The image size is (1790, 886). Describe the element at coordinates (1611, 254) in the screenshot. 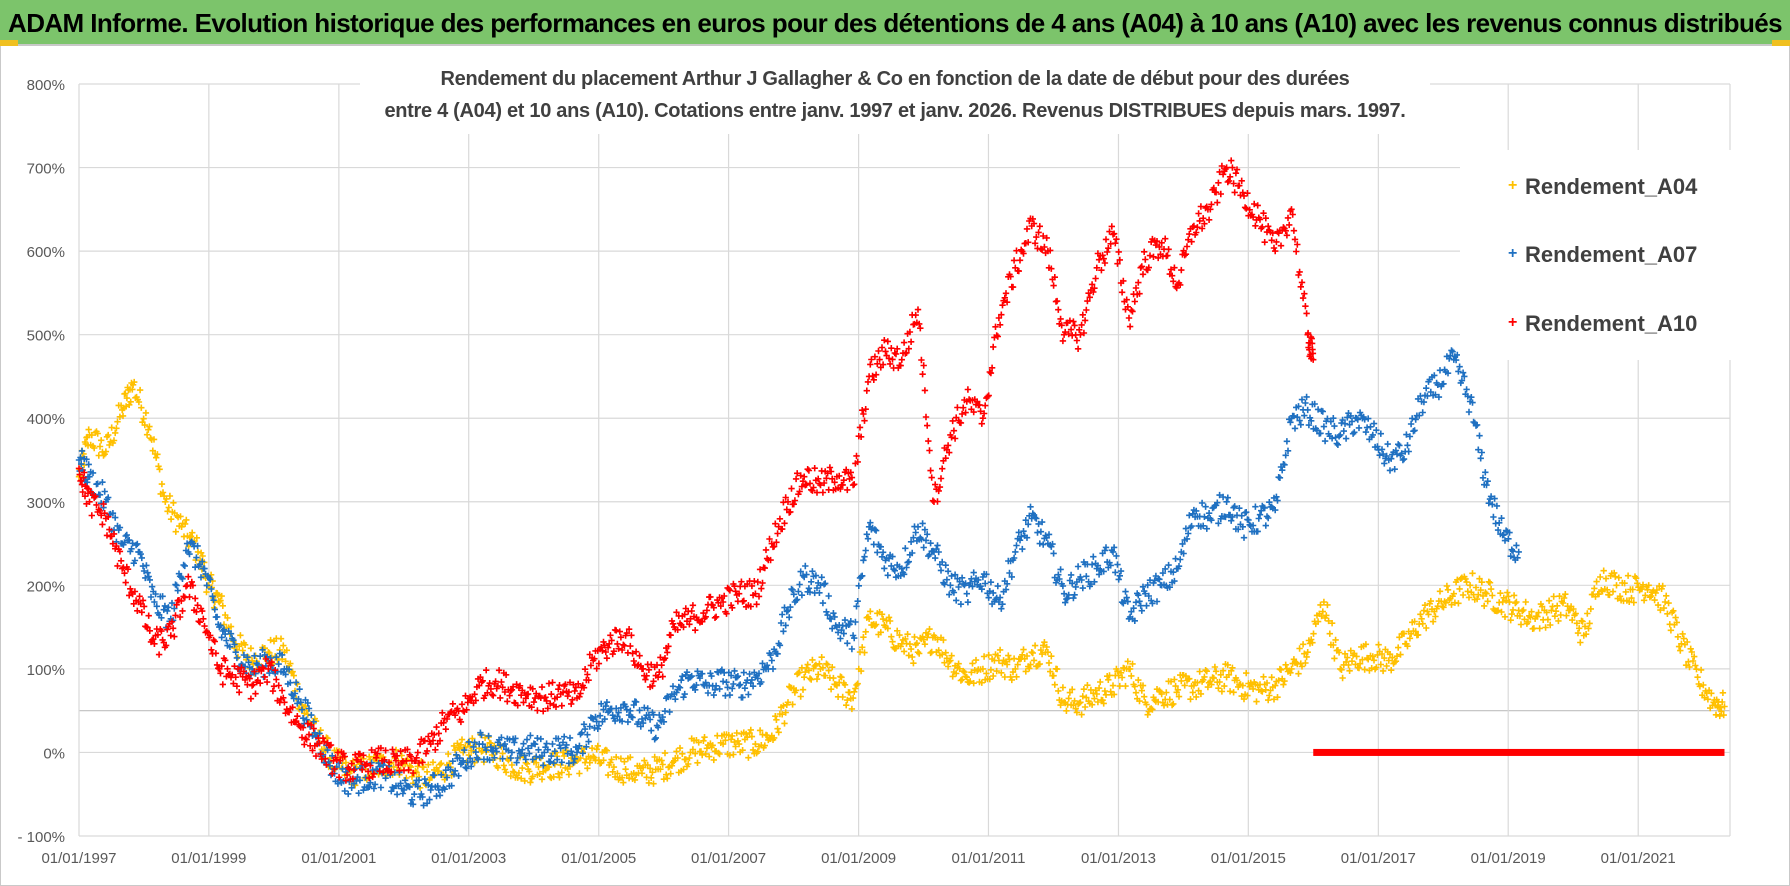

I see `legend-label-a07: Rendement_A07` at that location.